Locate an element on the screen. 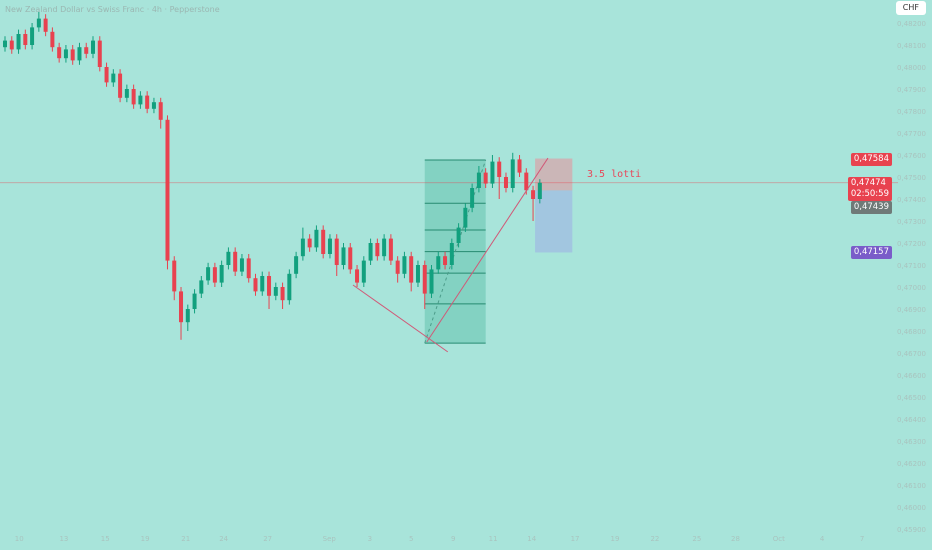 Image resolution: width=932 pixels, height=550 pixels. y-tick-label: 0,47800 is located at coordinates (911, 112).